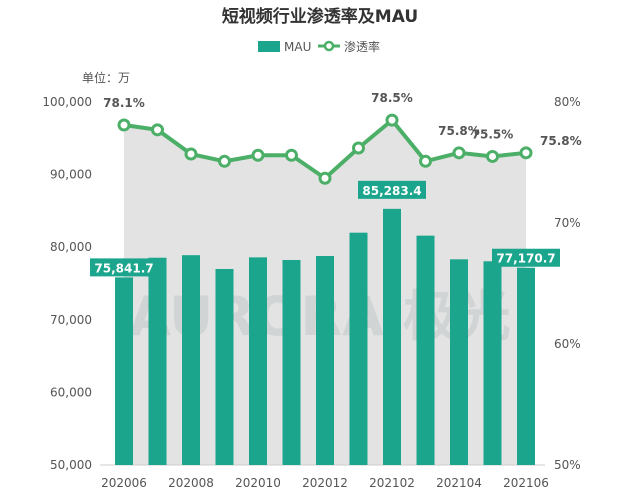 This screenshot has height=494, width=640. Describe the element at coordinates (106, 77) in the screenshot. I see `unit-label: 单位：万` at that location.